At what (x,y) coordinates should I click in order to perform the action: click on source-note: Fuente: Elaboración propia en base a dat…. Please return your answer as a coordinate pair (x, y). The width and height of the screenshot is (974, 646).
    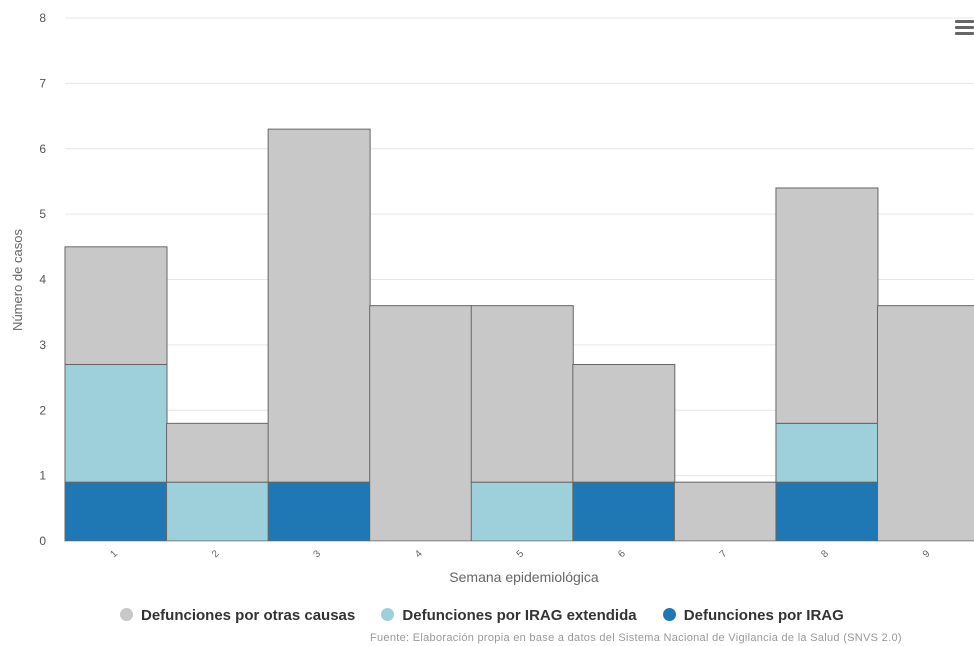
    Looking at the image, I should click on (636, 638).